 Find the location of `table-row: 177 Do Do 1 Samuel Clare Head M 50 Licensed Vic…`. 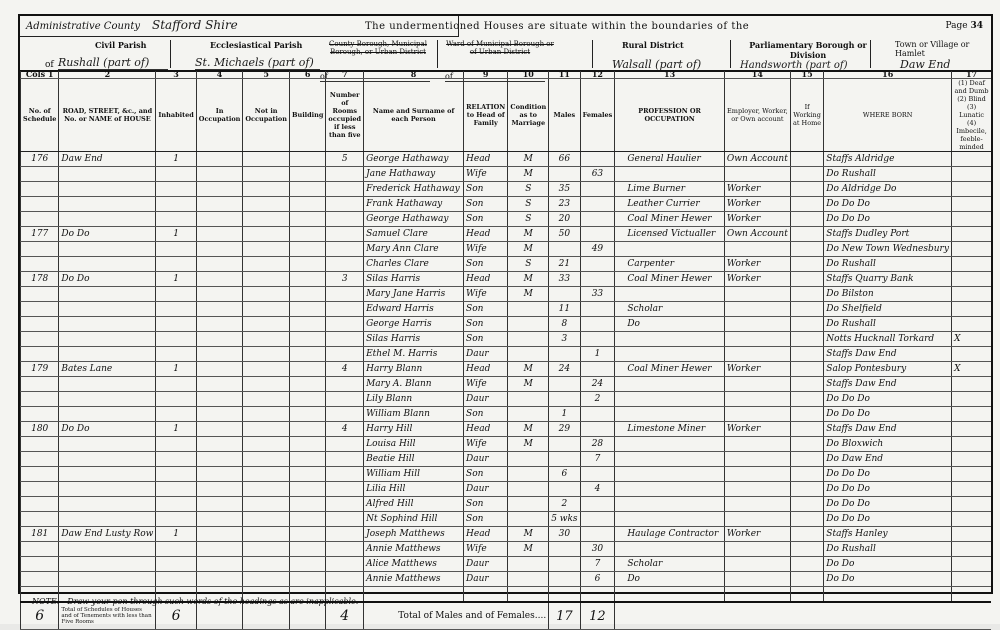

table-row: 177 Do Do 1 Samuel Clare Head M 50 Licensed Vic… is located at coordinates (505, 234).